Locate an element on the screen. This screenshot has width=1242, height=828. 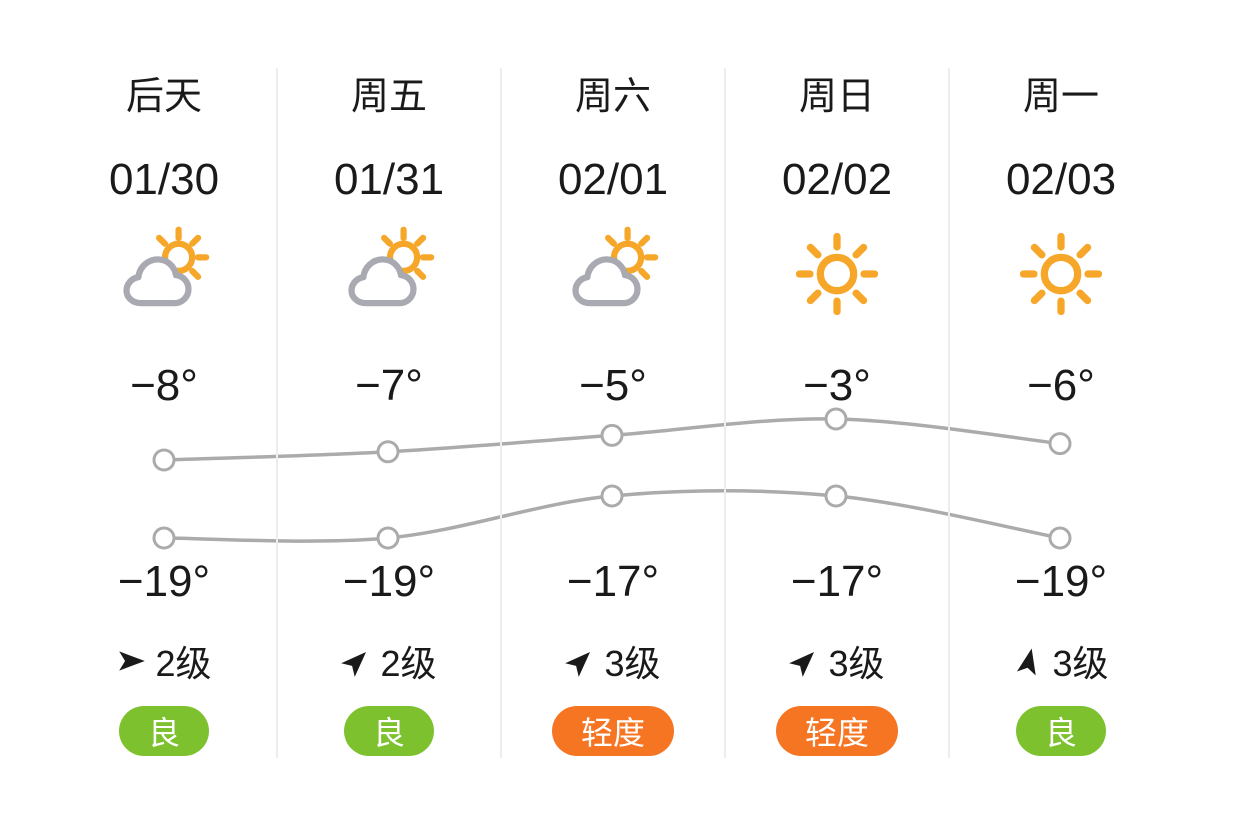
date-label: 02/03 is located at coordinates (1061, 179).